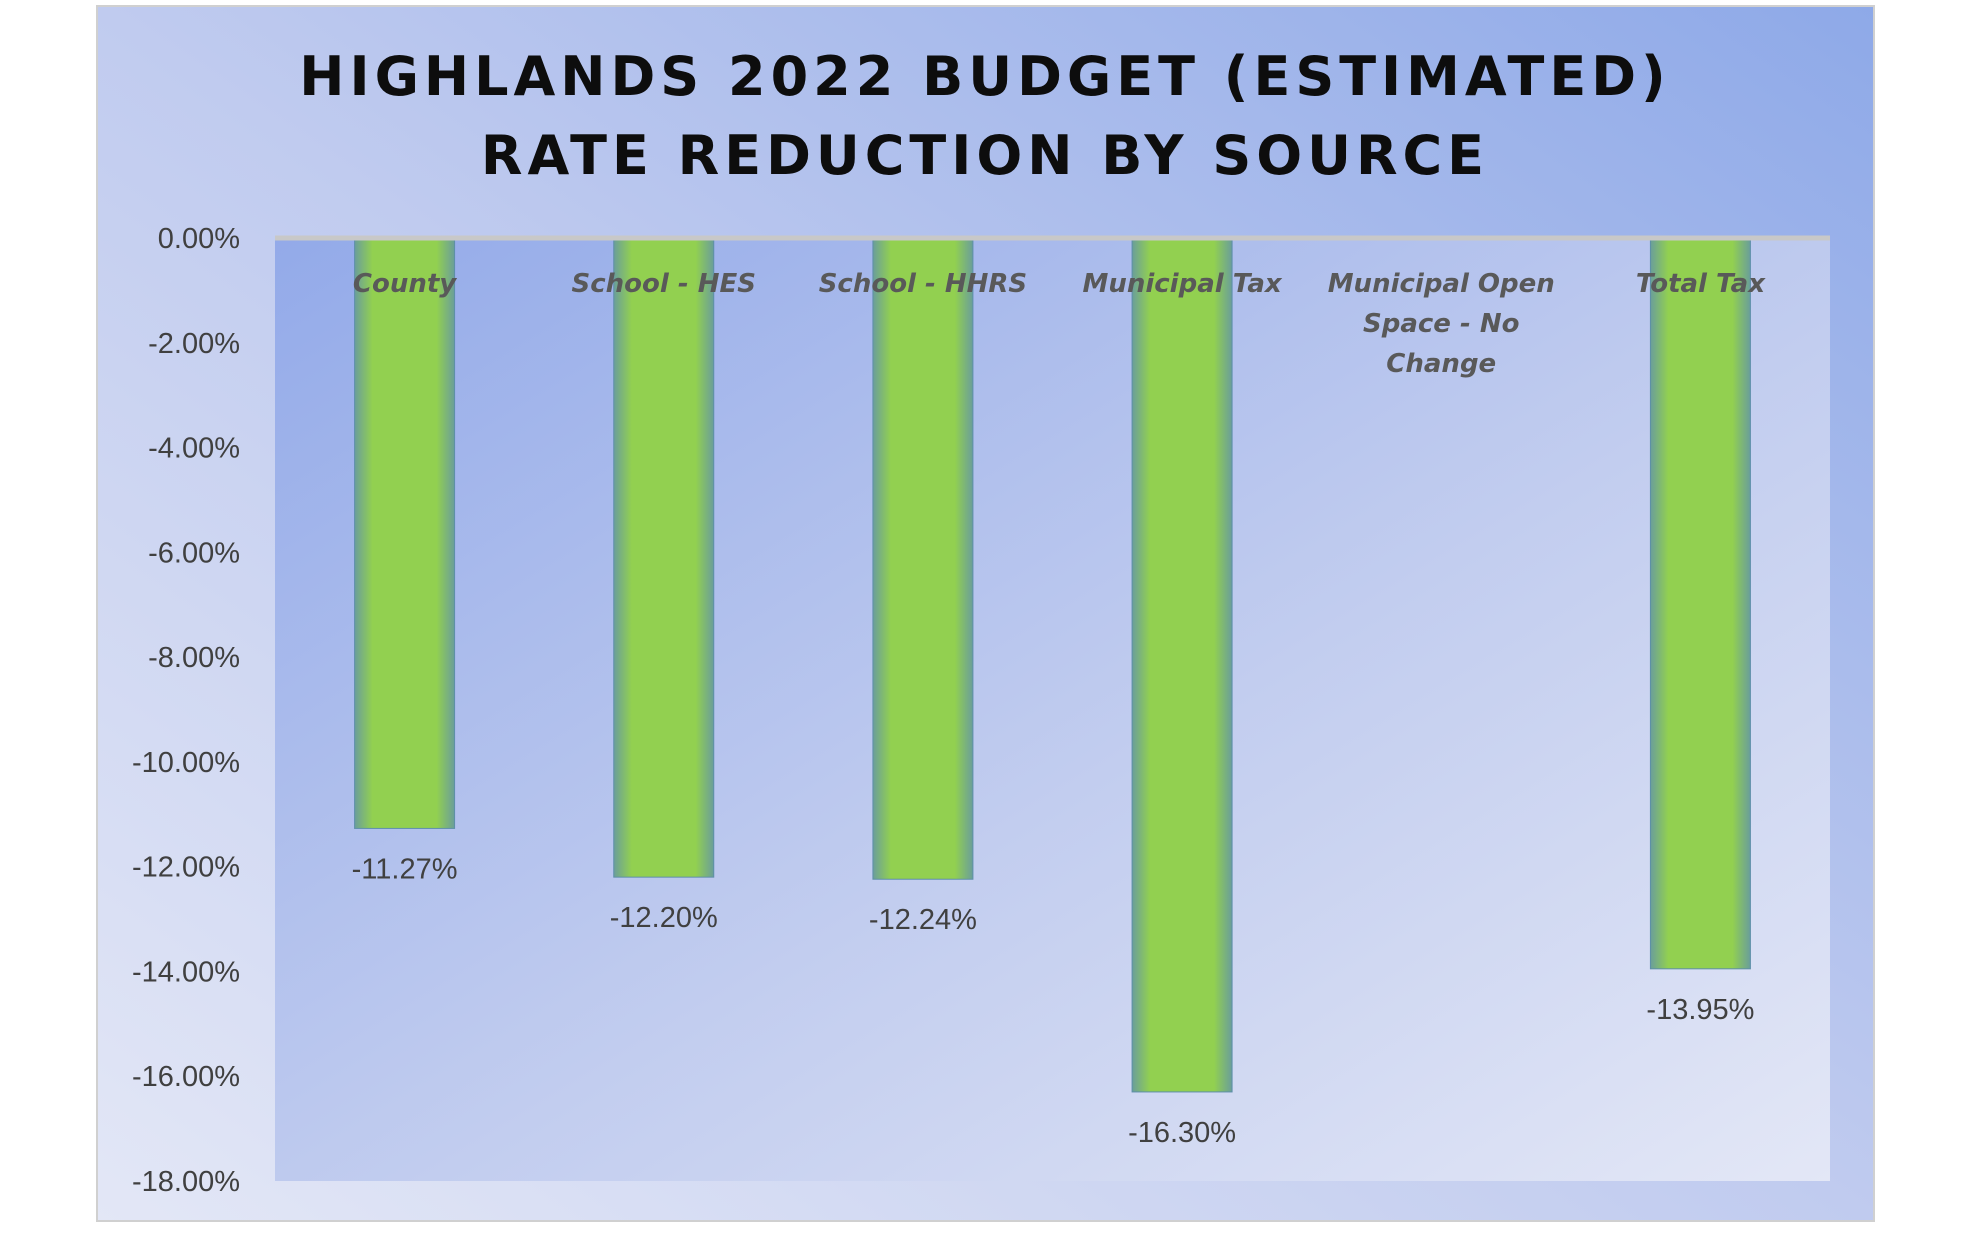 The image size is (1968, 1248). I want to click on category-label: Space - No, so click(1441, 324).